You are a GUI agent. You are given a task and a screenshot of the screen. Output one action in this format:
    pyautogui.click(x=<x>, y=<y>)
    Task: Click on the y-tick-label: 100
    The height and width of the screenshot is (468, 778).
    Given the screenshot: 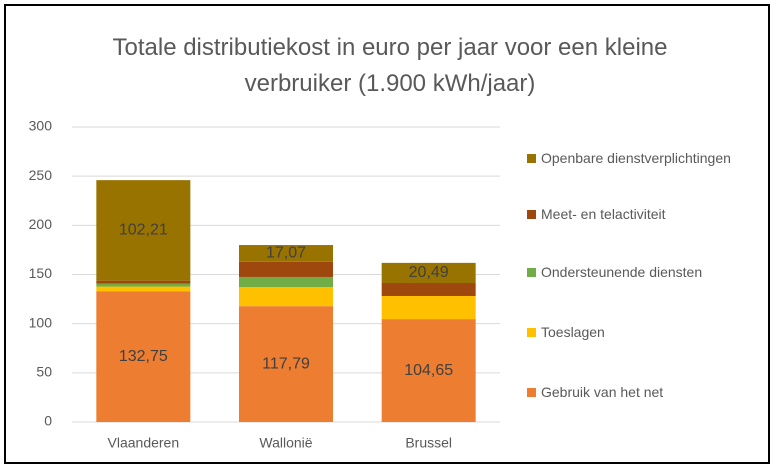 What is the action you would take?
    pyautogui.click(x=41, y=322)
    